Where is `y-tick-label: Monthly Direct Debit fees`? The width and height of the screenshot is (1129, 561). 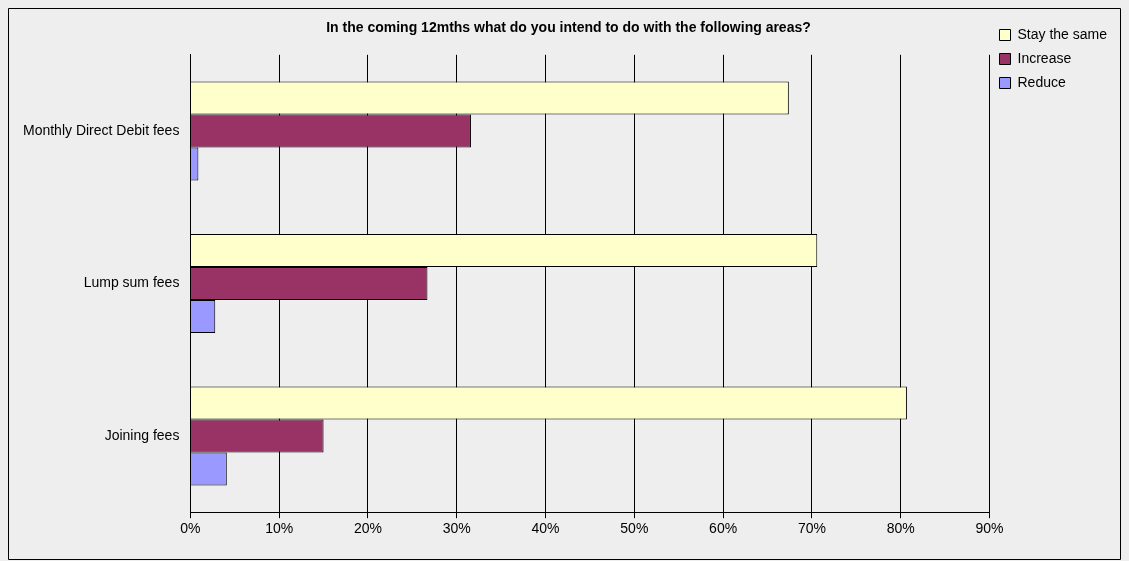 y-tick-label: Monthly Direct Debit fees is located at coordinates (101, 129).